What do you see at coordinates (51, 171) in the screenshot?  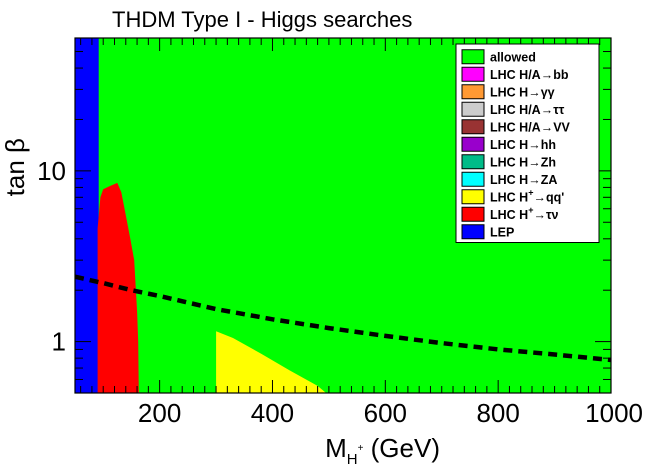 I see `y-tick-label: 10` at bounding box center [51, 171].